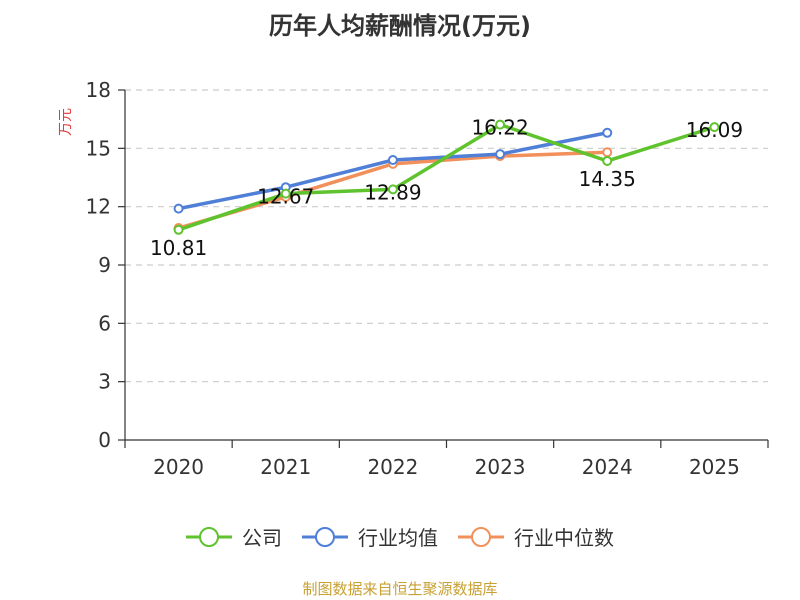  Describe the element at coordinates (607, 467) in the screenshot. I see `x-tick-label: 2024` at that location.